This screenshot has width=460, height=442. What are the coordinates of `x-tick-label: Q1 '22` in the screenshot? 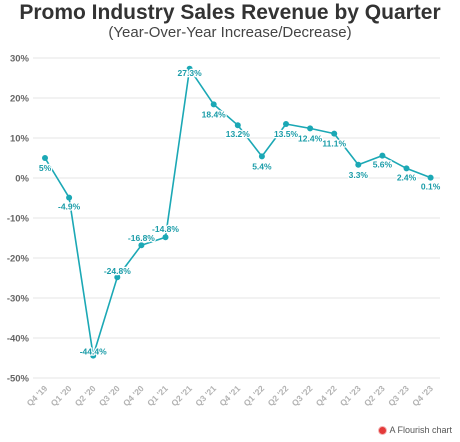 It's located at (253, 395).